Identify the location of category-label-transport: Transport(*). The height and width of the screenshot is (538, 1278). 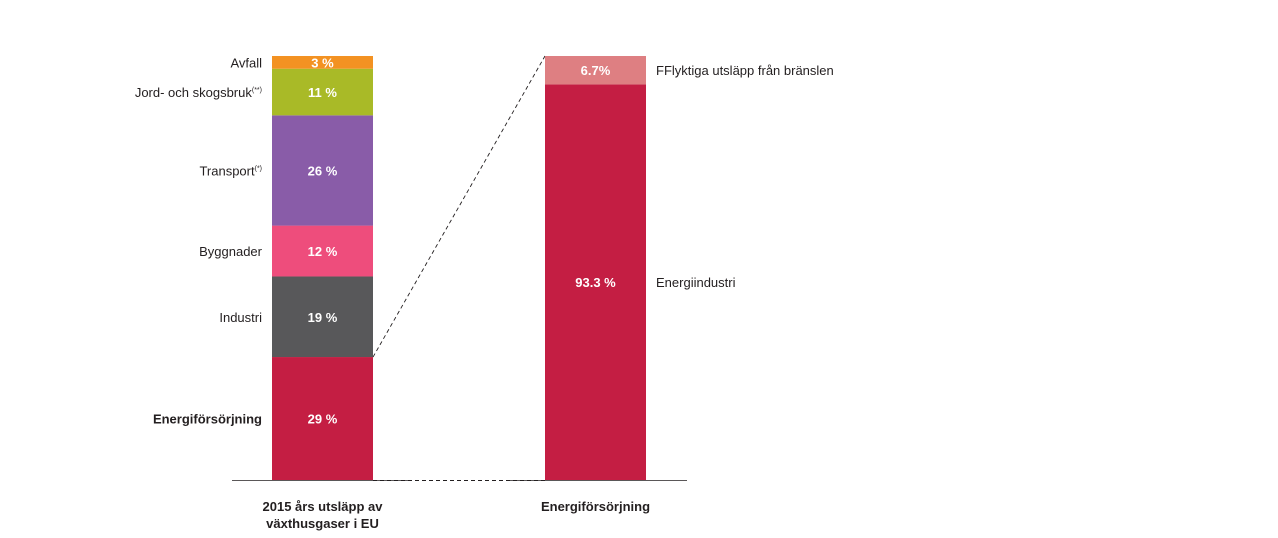
(230, 170).